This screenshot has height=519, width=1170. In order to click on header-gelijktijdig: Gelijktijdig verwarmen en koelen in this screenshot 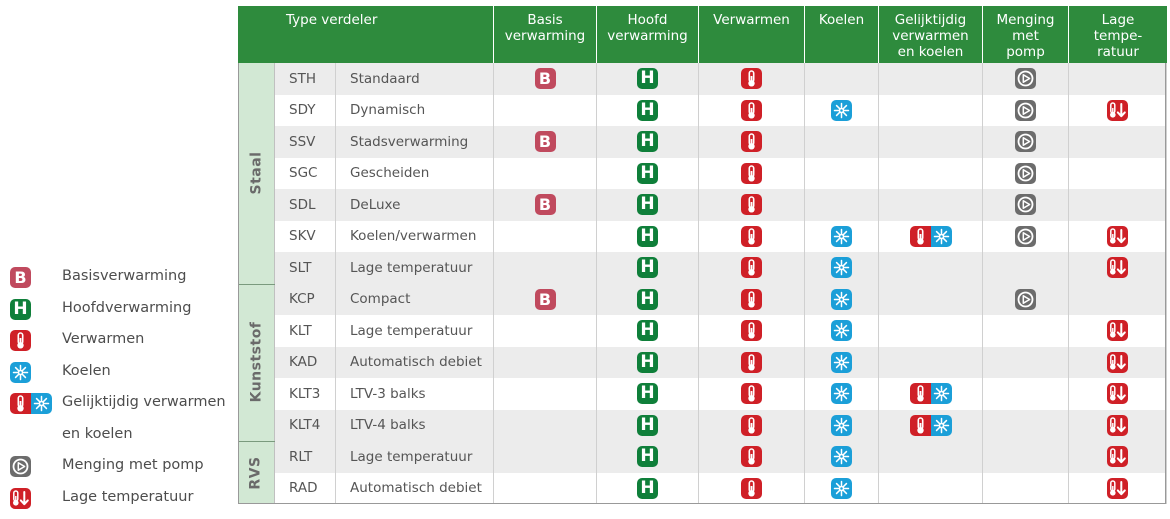, I will do `click(931, 34)`.